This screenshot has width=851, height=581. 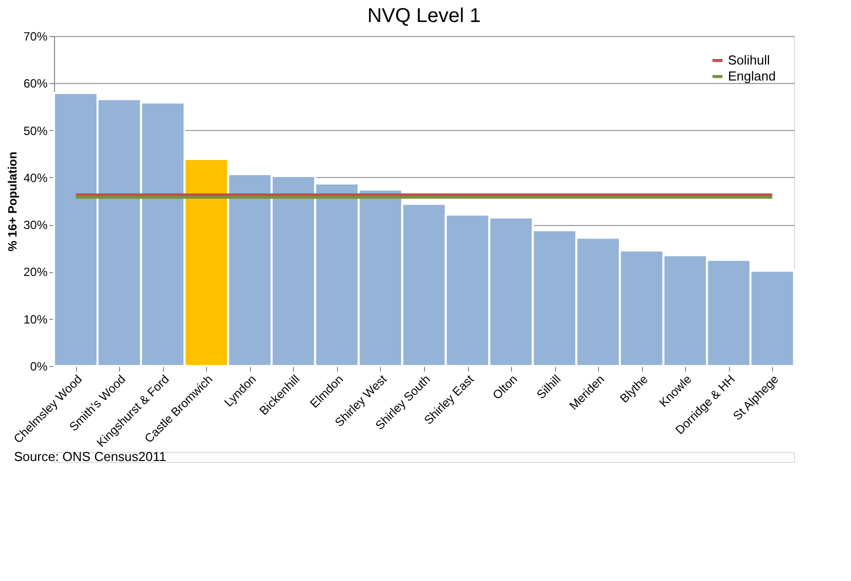 What do you see at coordinates (749, 60) in the screenshot?
I see `legend-label: Solihull` at bounding box center [749, 60].